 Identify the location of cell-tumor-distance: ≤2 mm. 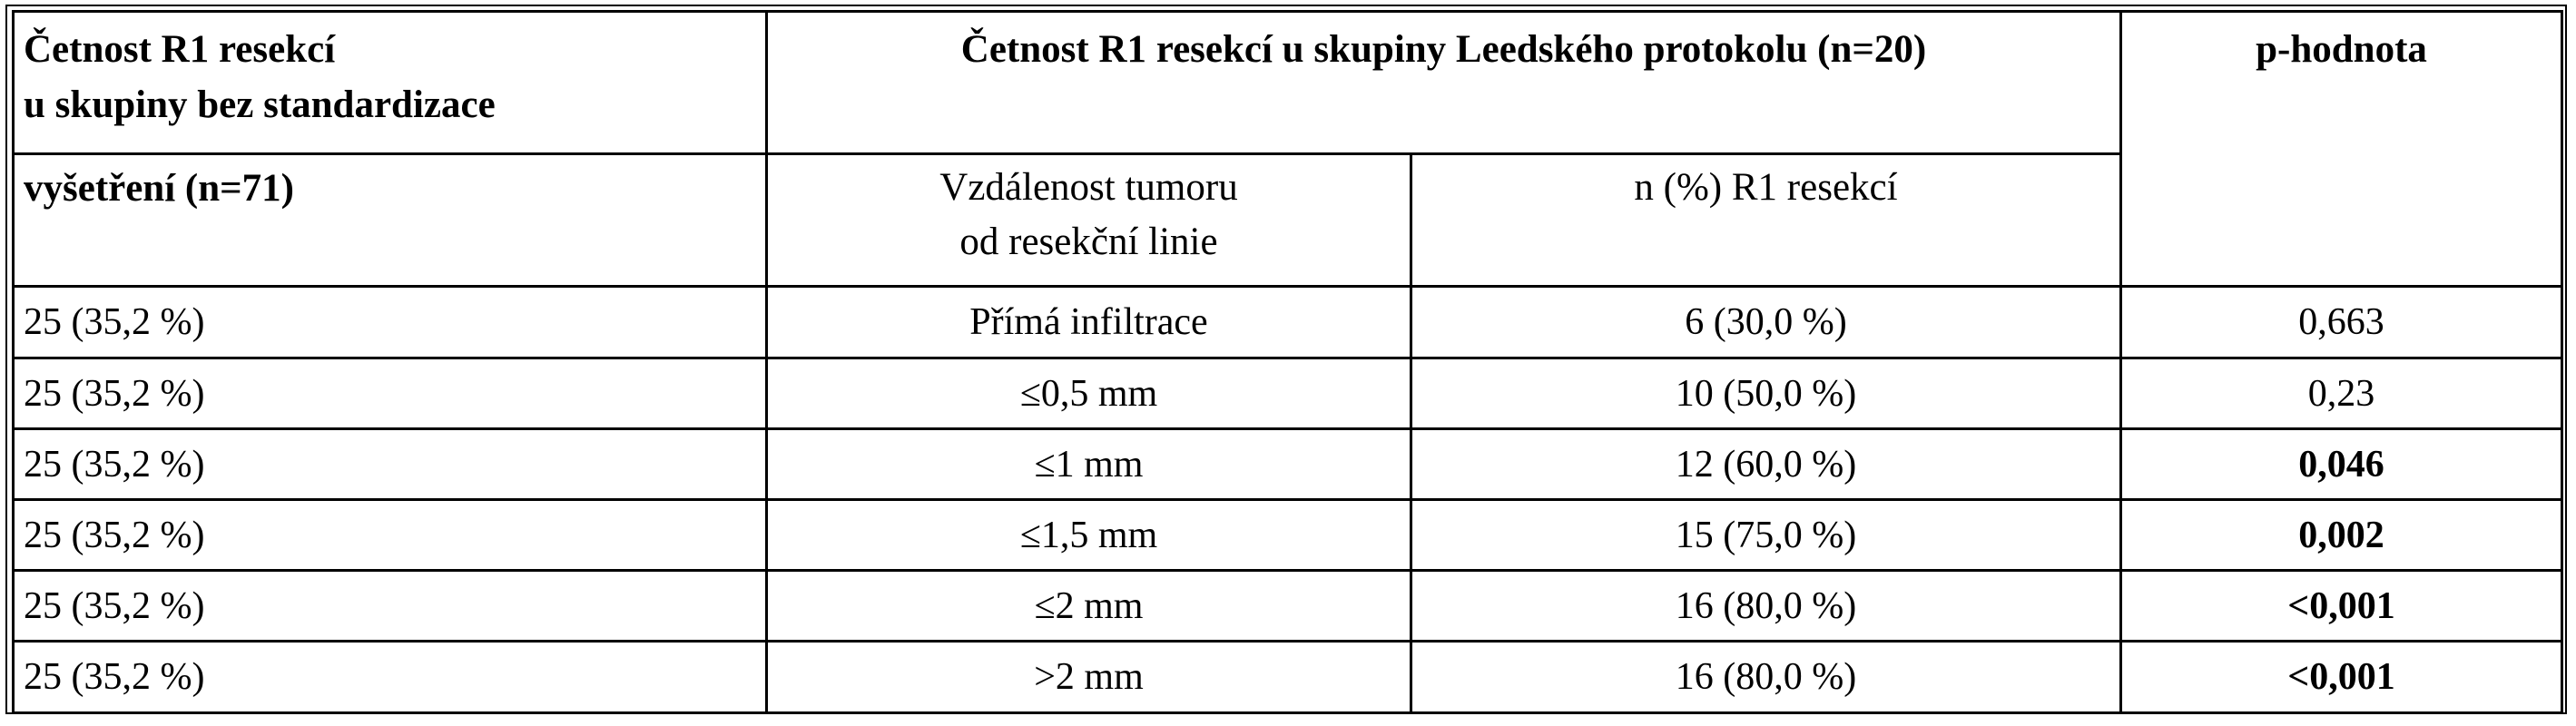
(1088, 606).